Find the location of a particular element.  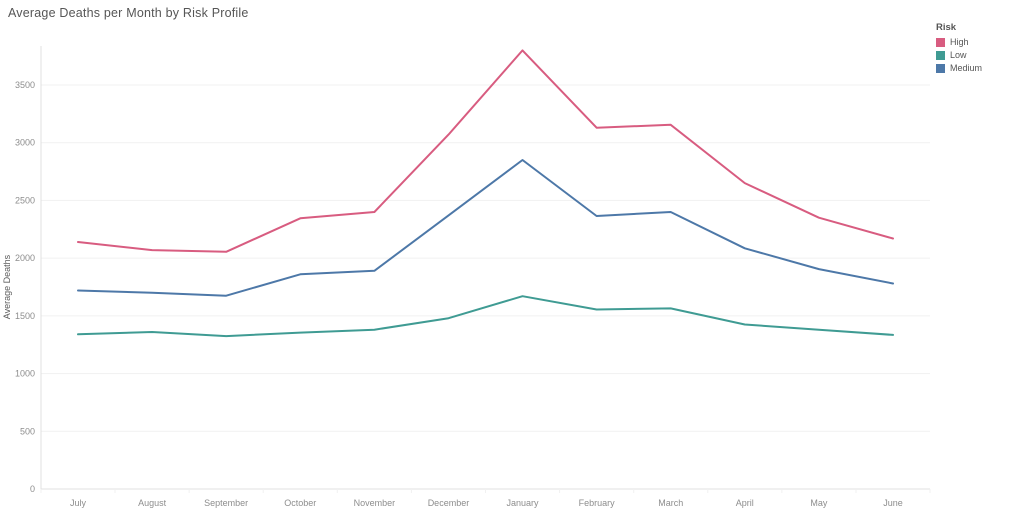

legend-swatch-low is located at coordinates (940, 55).